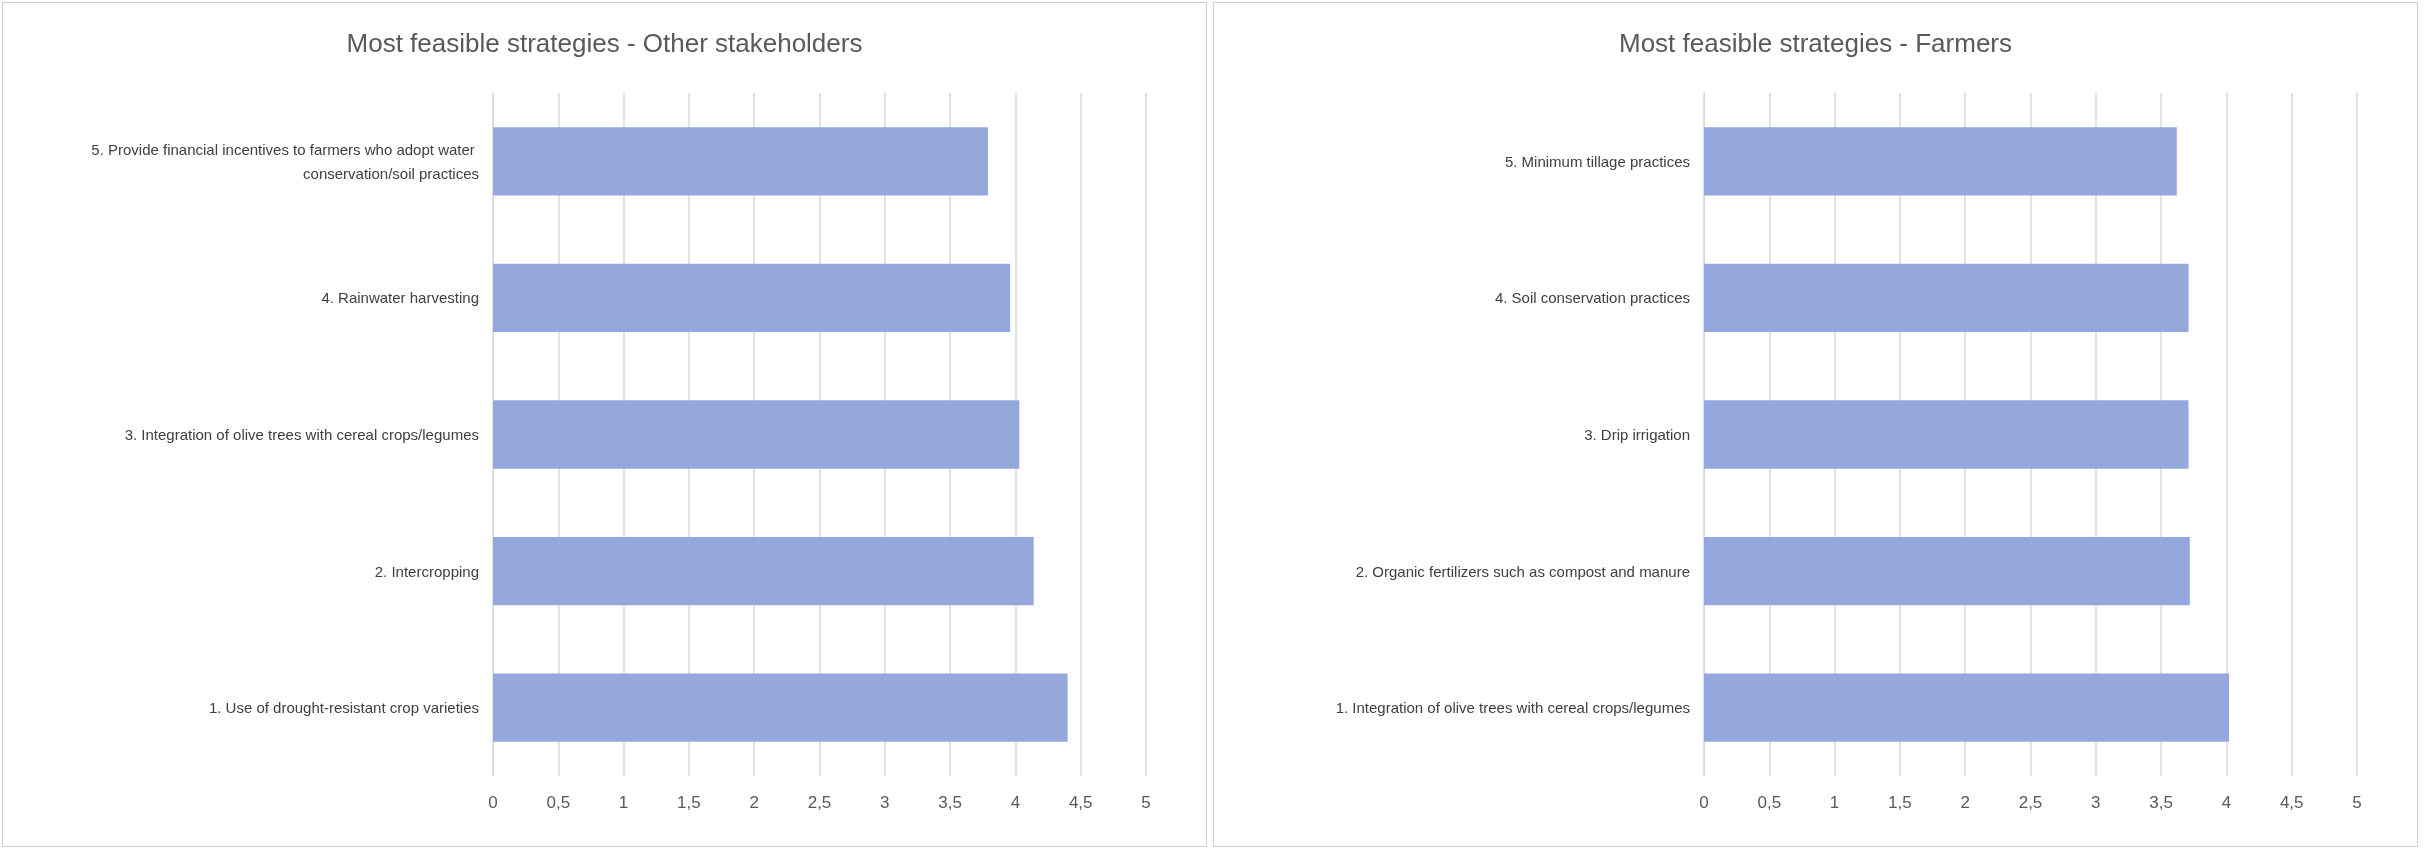 This screenshot has width=2425, height=851. What do you see at coordinates (604, 43) in the screenshot?
I see `chart-title: Most feasible strategies - Other stakeholders` at bounding box center [604, 43].